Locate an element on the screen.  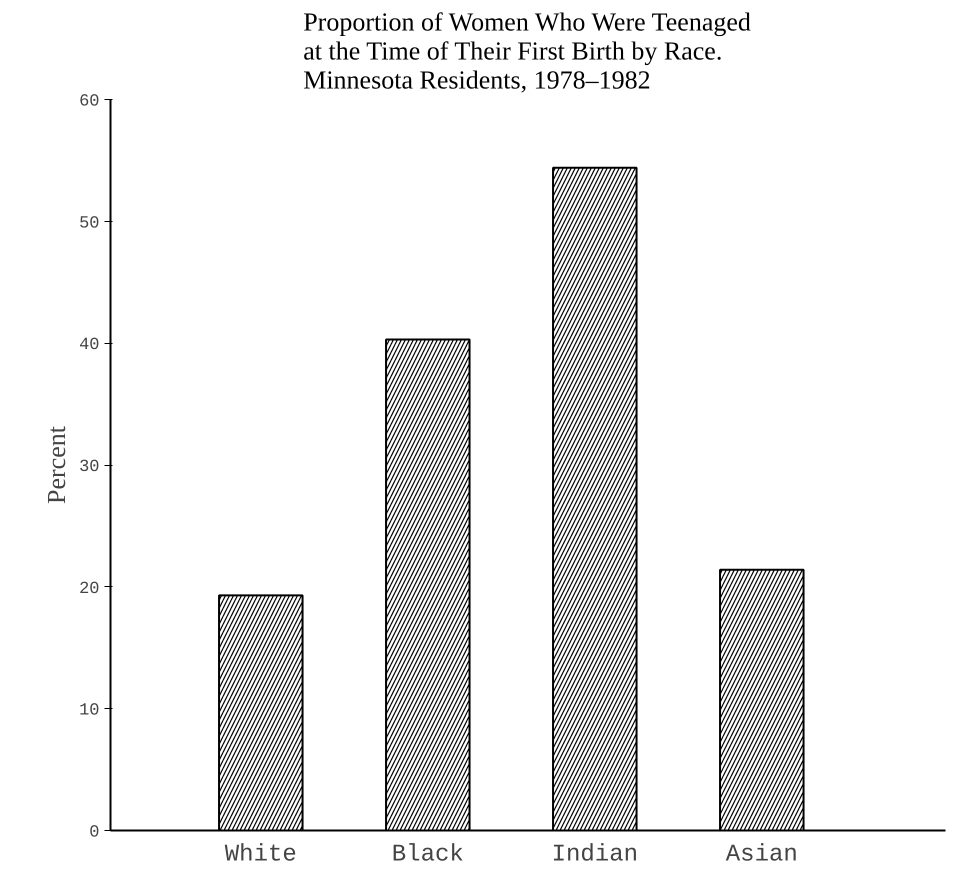
y-tick-label: 10 is located at coordinates (89, 711).